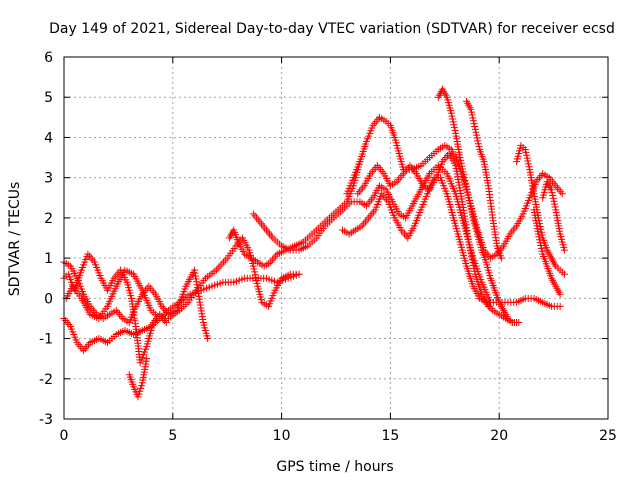  What do you see at coordinates (48, 138) in the screenshot?
I see `y-tick-label-7: 4` at bounding box center [48, 138].